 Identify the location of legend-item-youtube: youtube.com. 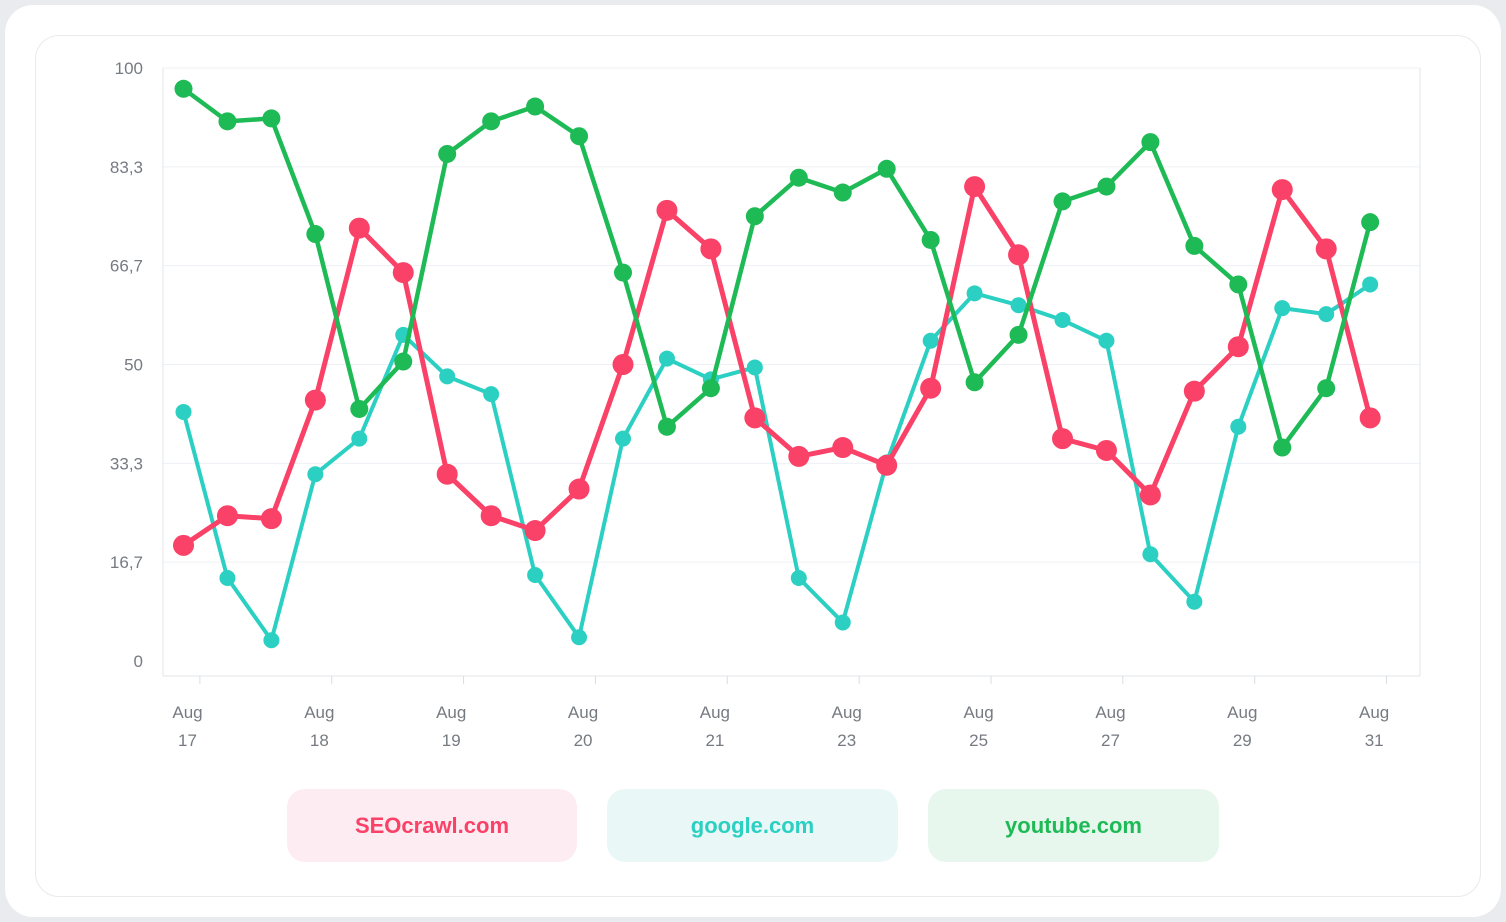
(1073, 825).